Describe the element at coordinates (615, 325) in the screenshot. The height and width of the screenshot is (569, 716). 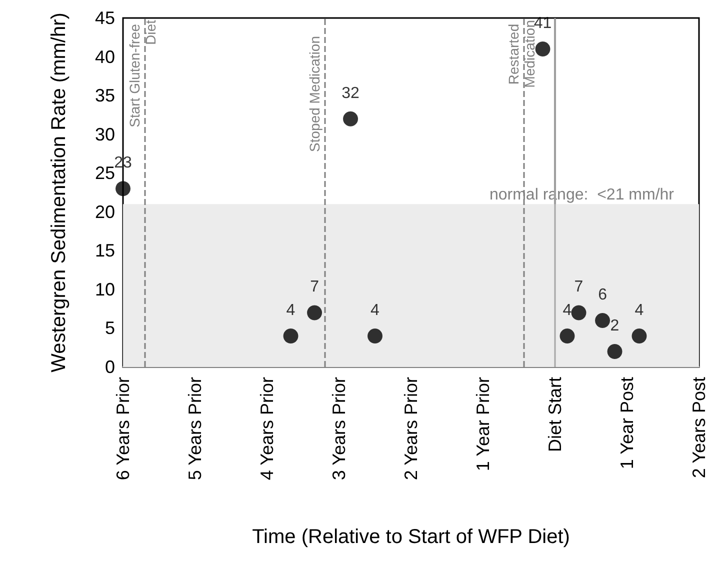
I see `data-label: 2` at that location.